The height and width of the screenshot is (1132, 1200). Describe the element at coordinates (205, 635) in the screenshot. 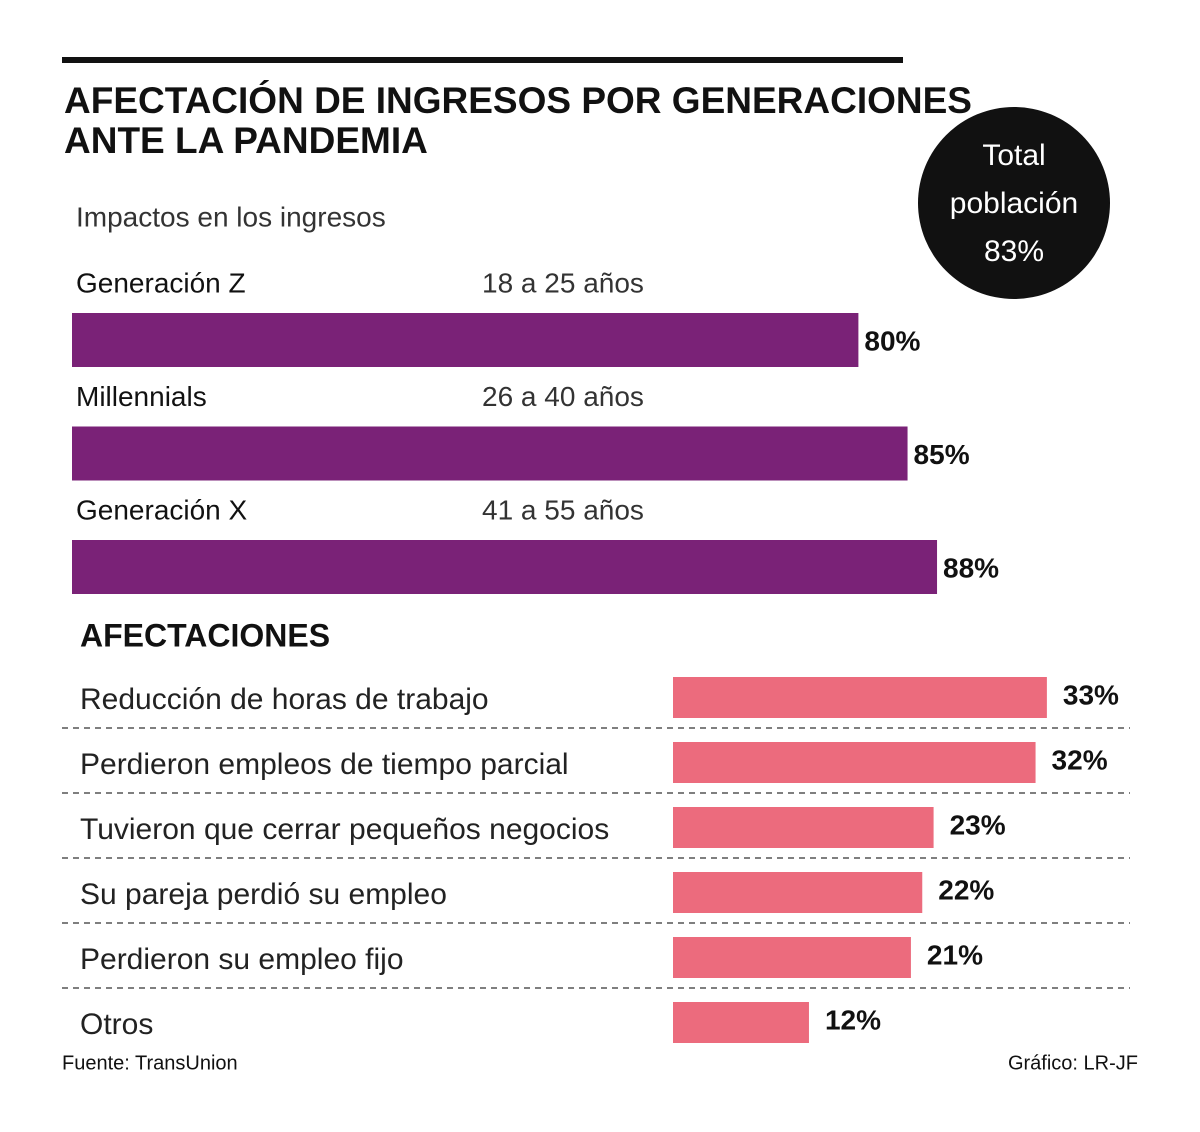

I see `section-title: AFECTACIONES` at that location.